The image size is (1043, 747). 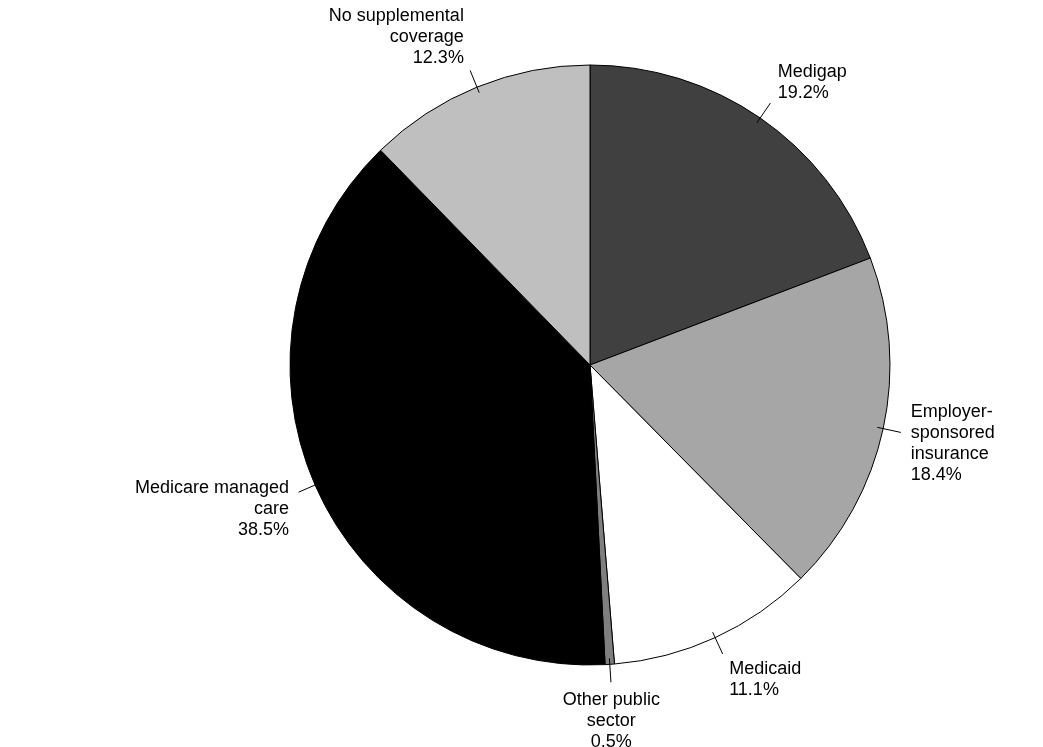 What do you see at coordinates (438, 57) in the screenshot?
I see `data-label: 12.3%` at bounding box center [438, 57].